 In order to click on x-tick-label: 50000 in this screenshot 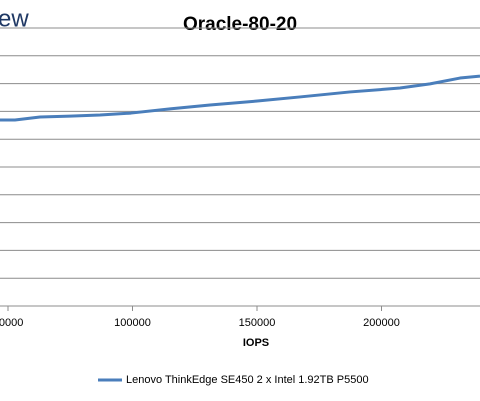, I will do `click(11, 323)`.